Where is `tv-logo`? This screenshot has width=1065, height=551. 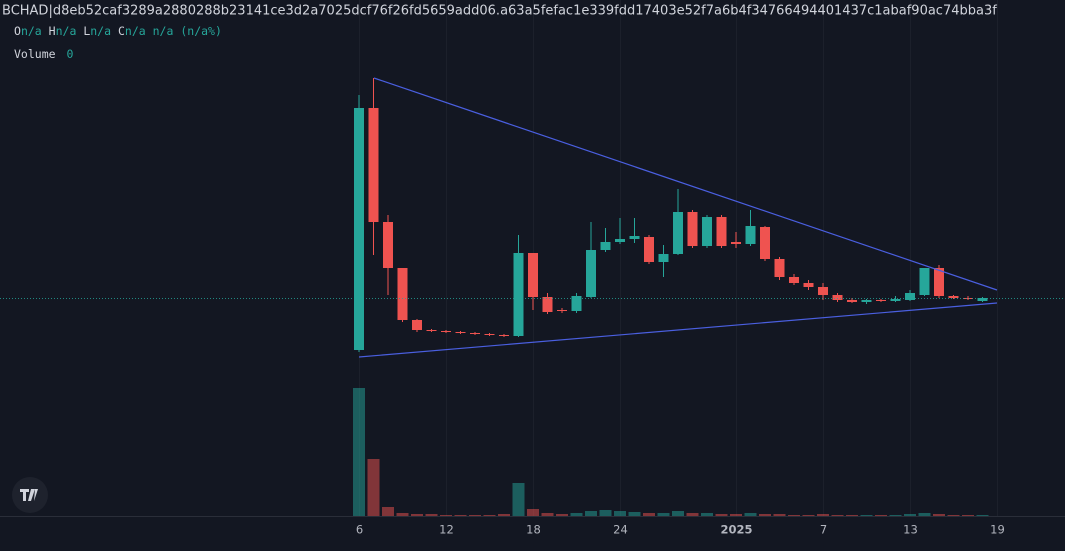
tv-logo is located at coordinates (30, 495).